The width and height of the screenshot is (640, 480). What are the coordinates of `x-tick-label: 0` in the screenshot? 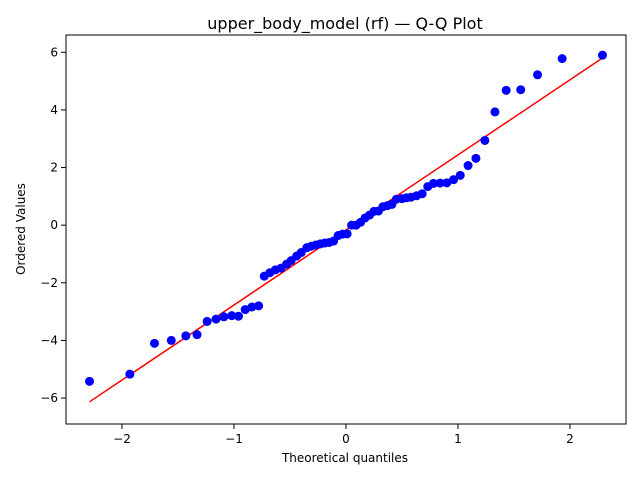 It's located at (346, 439).